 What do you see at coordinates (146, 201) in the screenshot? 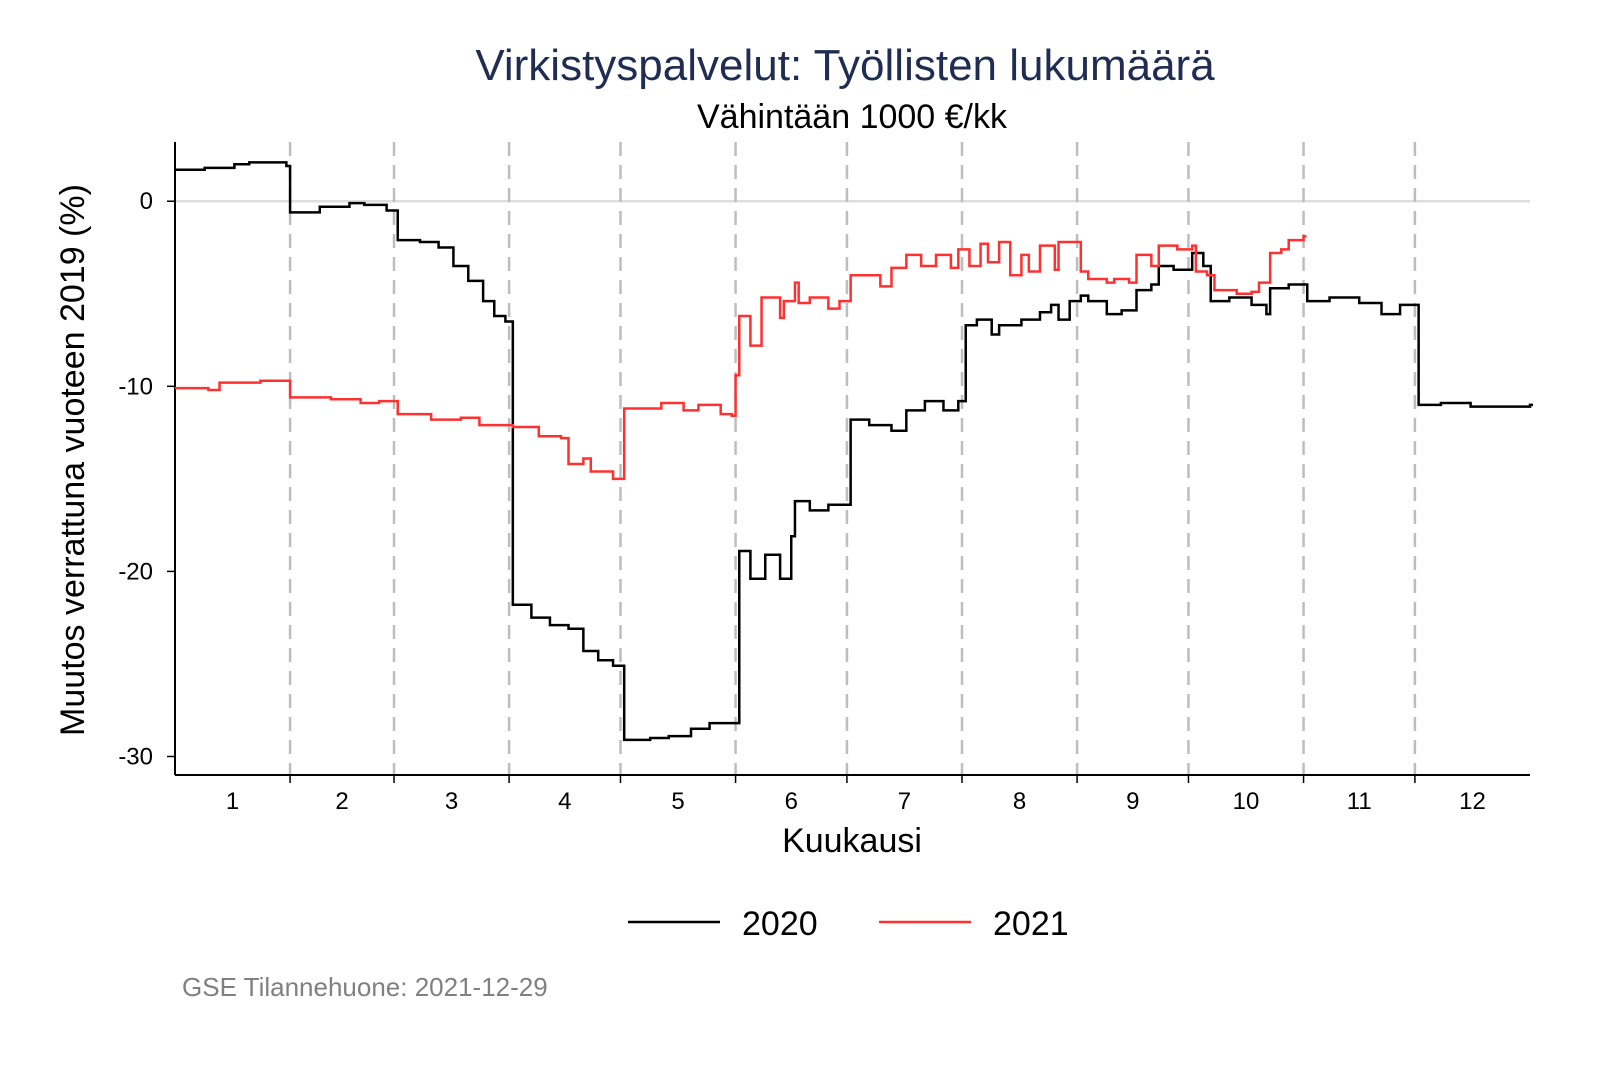
I see `y-tick-label: 0` at bounding box center [146, 201].